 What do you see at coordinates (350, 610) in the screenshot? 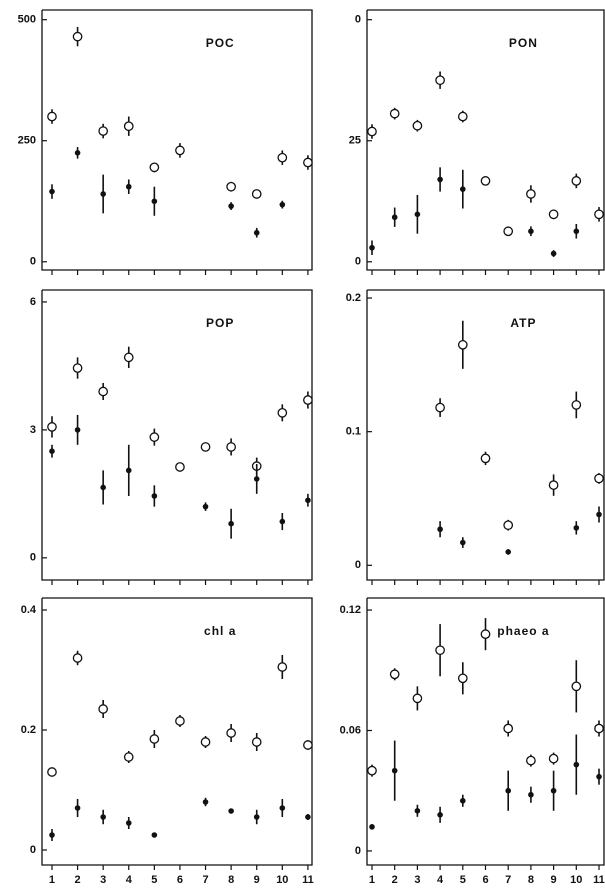
I see `y-tick-label: 0.12` at bounding box center [350, 610].